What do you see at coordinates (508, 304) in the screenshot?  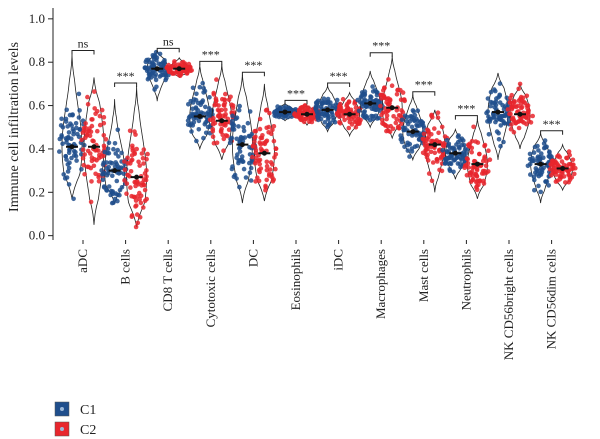 I see `x-tick-label: NK CD56bright cells` at bounding box center [508, 304].